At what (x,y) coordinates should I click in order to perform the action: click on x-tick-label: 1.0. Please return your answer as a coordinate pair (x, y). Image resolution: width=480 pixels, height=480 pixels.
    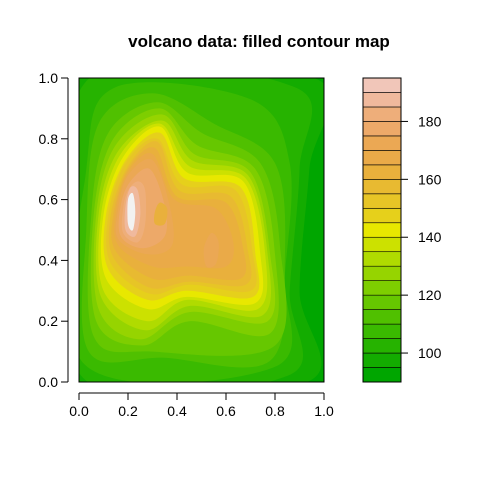
    Looking at the image, I should click on (324, 411).